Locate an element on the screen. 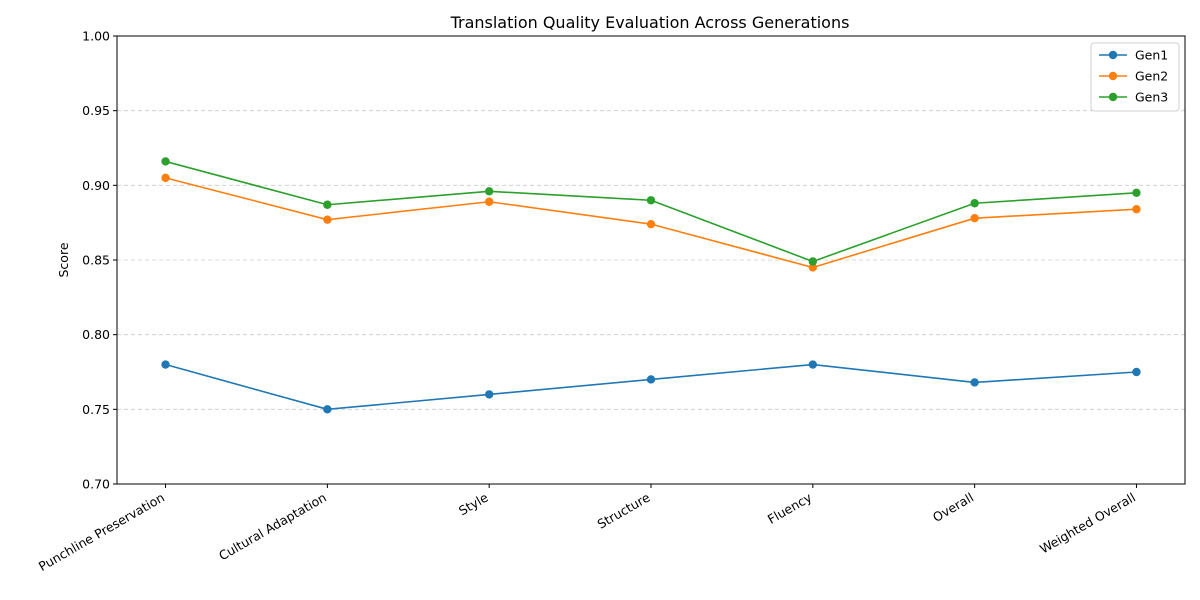  y-tick-label: 0.95 is located at coordinates (96, 110).